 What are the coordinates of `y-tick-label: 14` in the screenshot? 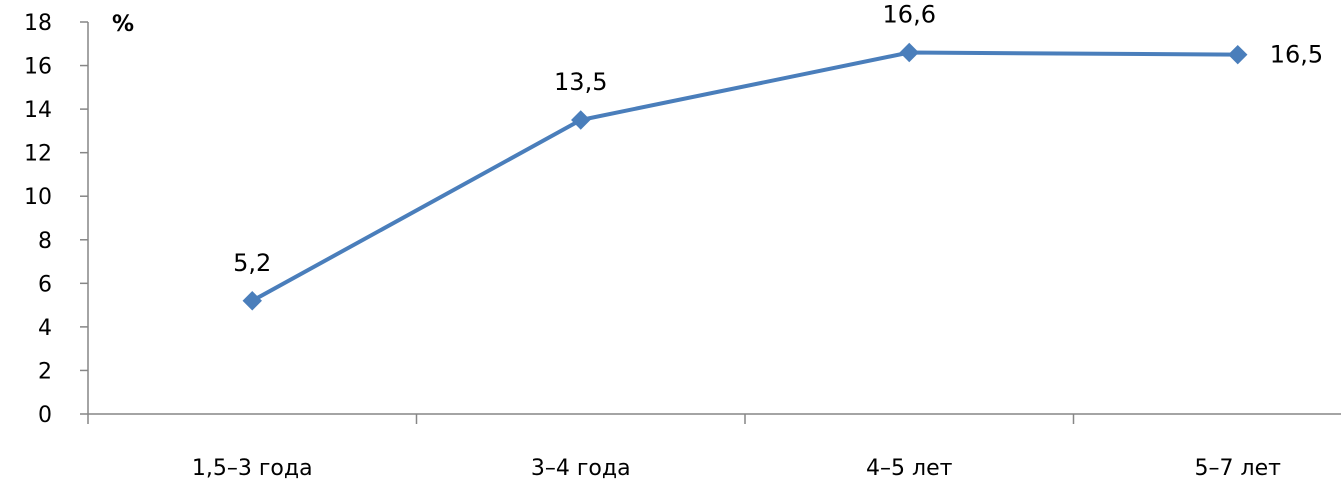 It's located at (38, 110).